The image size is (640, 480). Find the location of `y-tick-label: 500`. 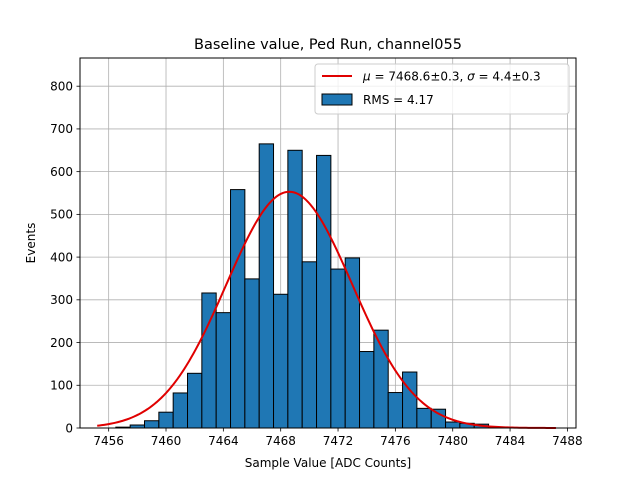

y-tick-label: 500 is located at coordinates (61, 215).